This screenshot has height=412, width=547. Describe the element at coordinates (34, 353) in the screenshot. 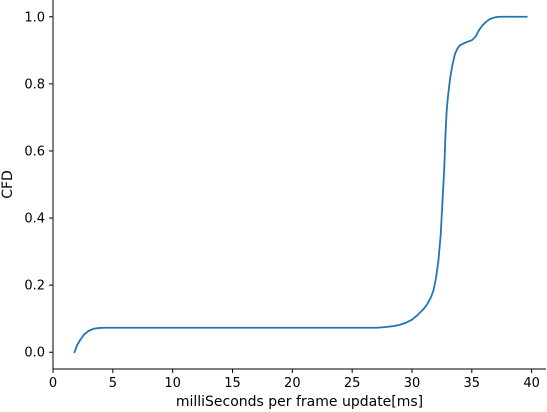

I see `y-tick-label: 0.0` at that location.